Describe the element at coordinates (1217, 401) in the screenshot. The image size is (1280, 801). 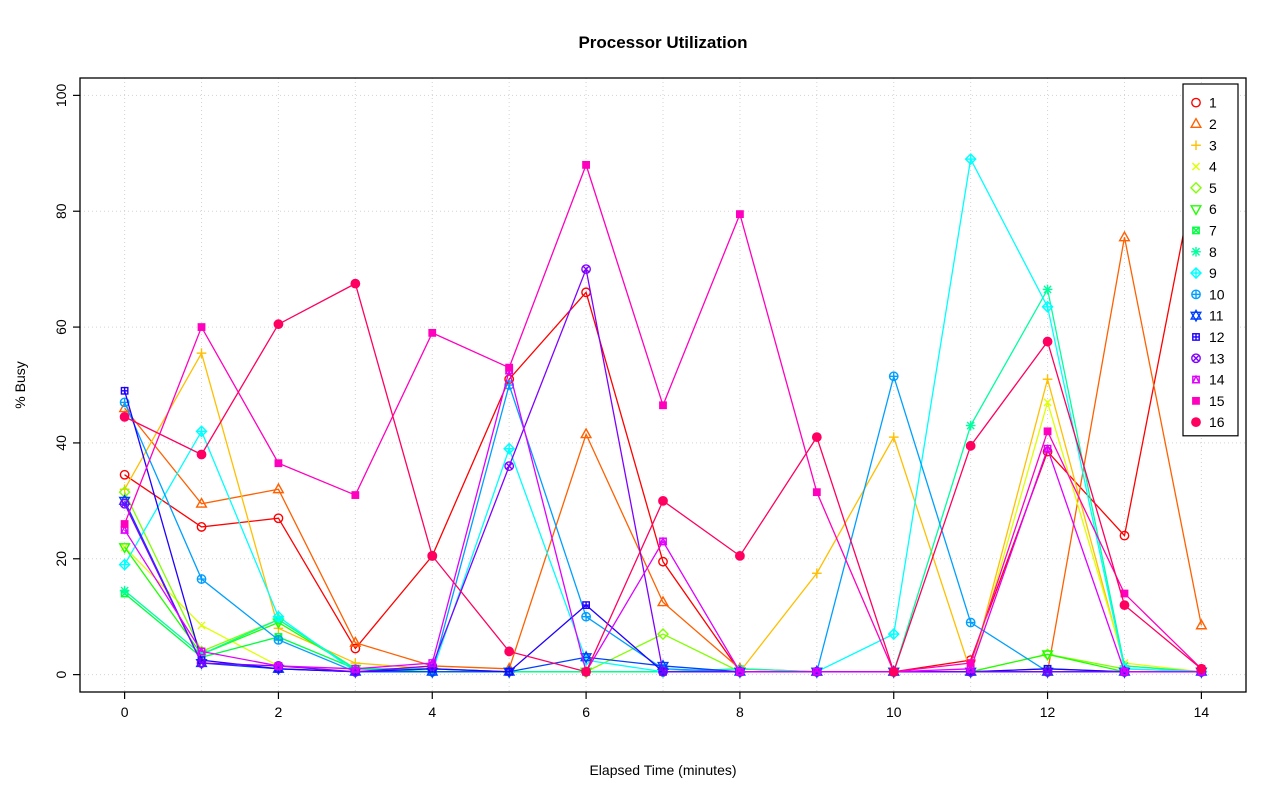
I see `legend-label: 15` at that location.